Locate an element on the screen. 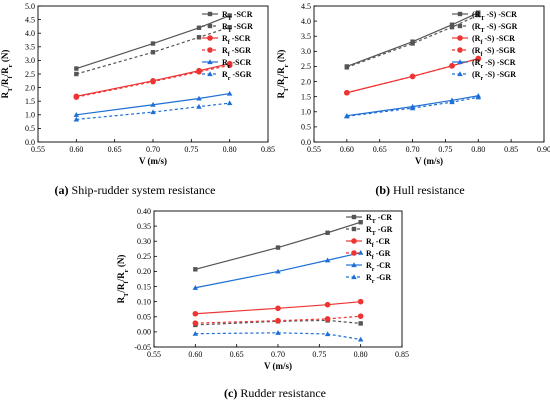 The width and height of the screenshot is (550, 405). chart-c-legend-label-2: Rf -CR is located at coordinates (378, 243).